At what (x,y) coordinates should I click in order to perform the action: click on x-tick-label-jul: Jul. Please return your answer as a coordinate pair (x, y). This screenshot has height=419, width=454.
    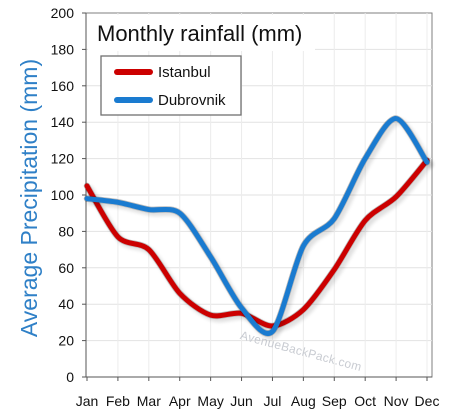
    Looking at the image, I should click on (273, 401).